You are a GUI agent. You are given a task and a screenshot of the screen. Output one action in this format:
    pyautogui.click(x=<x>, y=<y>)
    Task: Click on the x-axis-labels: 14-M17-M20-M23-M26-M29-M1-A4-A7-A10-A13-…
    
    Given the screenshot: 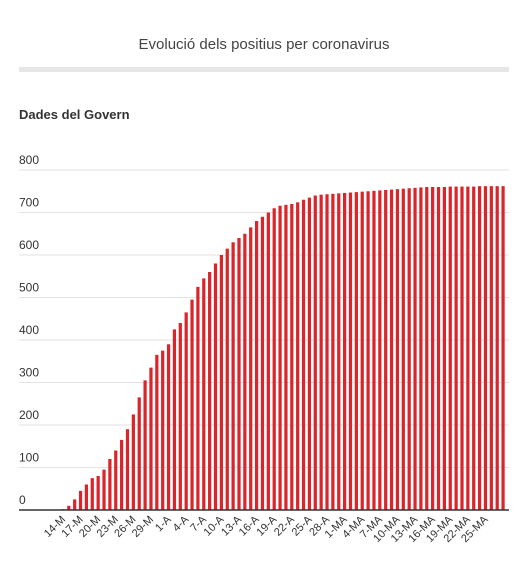 What is the action you would take?
    pyautogui.click(x=266, y=529)
    